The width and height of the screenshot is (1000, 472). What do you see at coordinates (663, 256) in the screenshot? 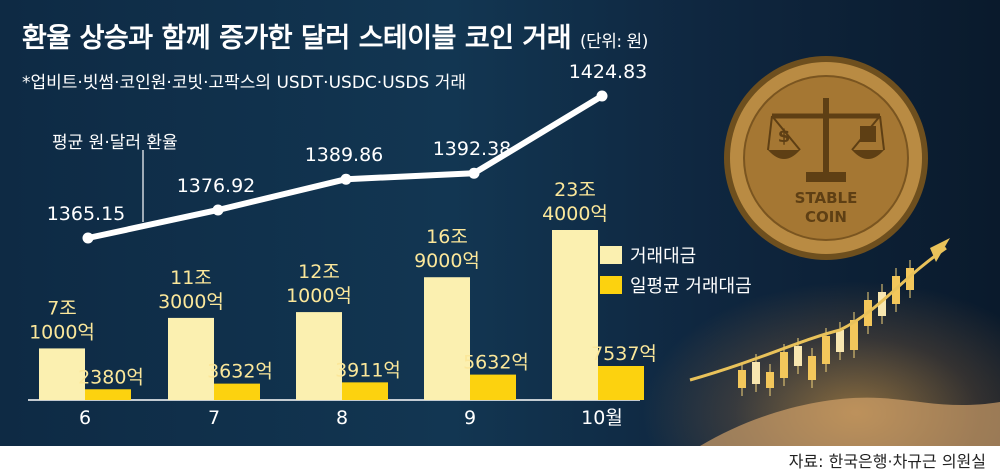
I see `legend-label-total: 거래대금` at bounding box center [663, 256].